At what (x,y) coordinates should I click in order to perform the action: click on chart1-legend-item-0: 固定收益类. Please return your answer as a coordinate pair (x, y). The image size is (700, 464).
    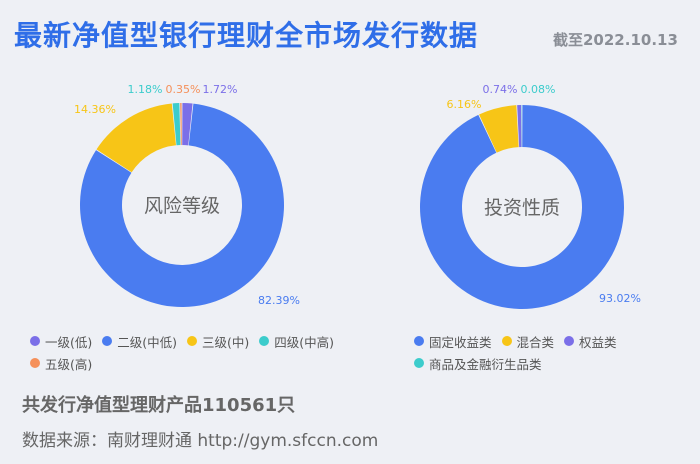
    Looking at the image, I should click on (453, 341).